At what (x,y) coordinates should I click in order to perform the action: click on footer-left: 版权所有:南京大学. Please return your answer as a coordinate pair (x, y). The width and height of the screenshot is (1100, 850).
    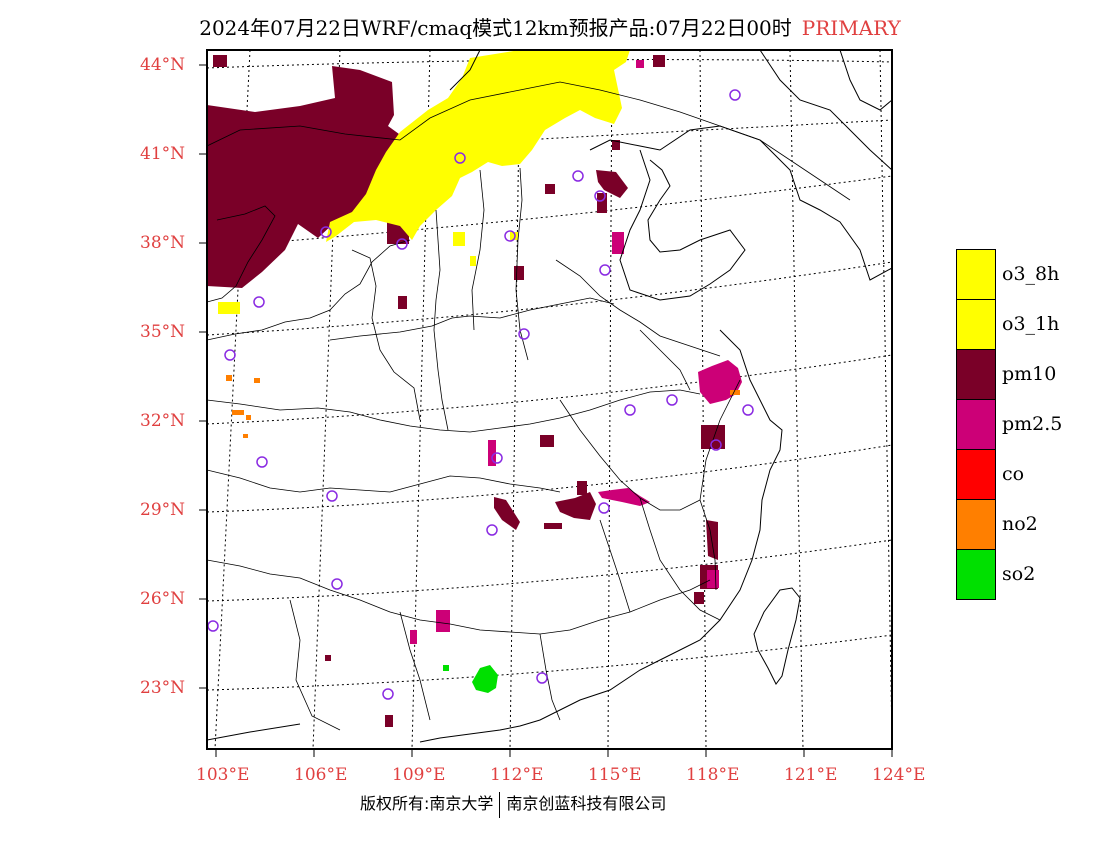
    Looking at the image, I should click on (427, 803).